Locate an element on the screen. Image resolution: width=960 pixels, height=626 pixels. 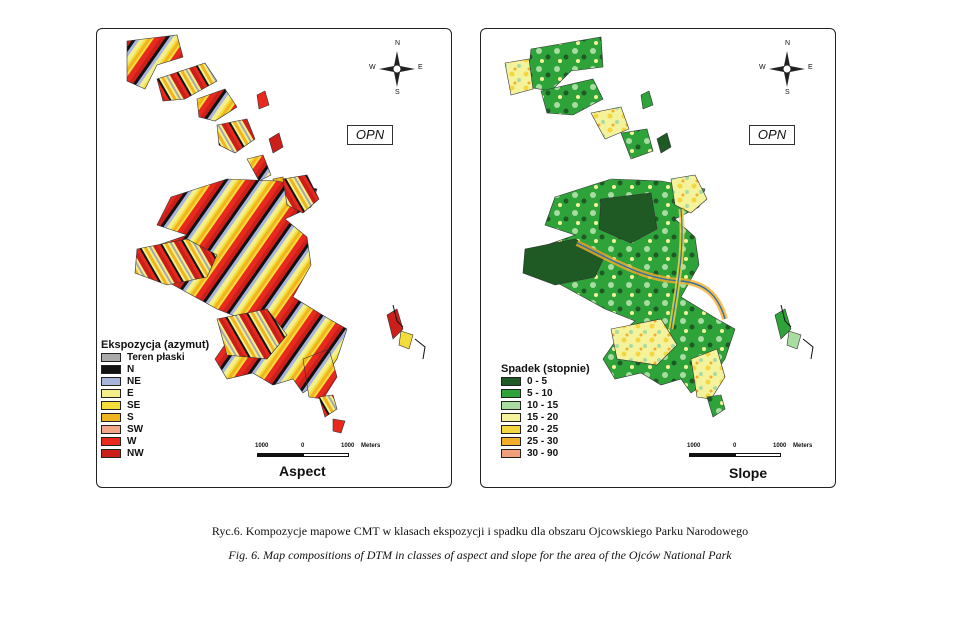
legend-item: N is located at coordinates (155, 369).